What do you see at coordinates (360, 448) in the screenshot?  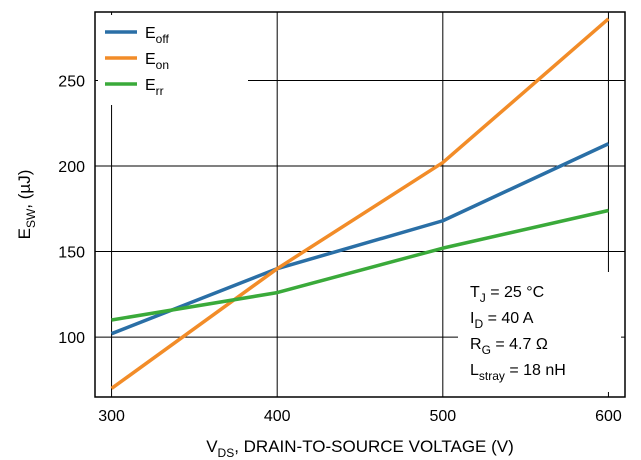 I see `x-axis-label: VDS, DRAIN-TO-SOURCE VOLTAGE (V)` at bounding box center [360, 448].